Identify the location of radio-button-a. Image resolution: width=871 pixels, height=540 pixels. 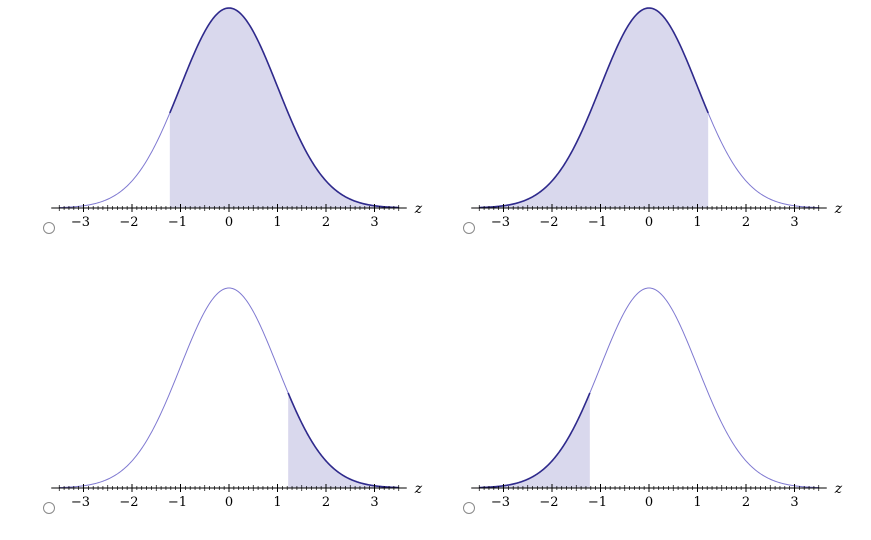
(49, 228).